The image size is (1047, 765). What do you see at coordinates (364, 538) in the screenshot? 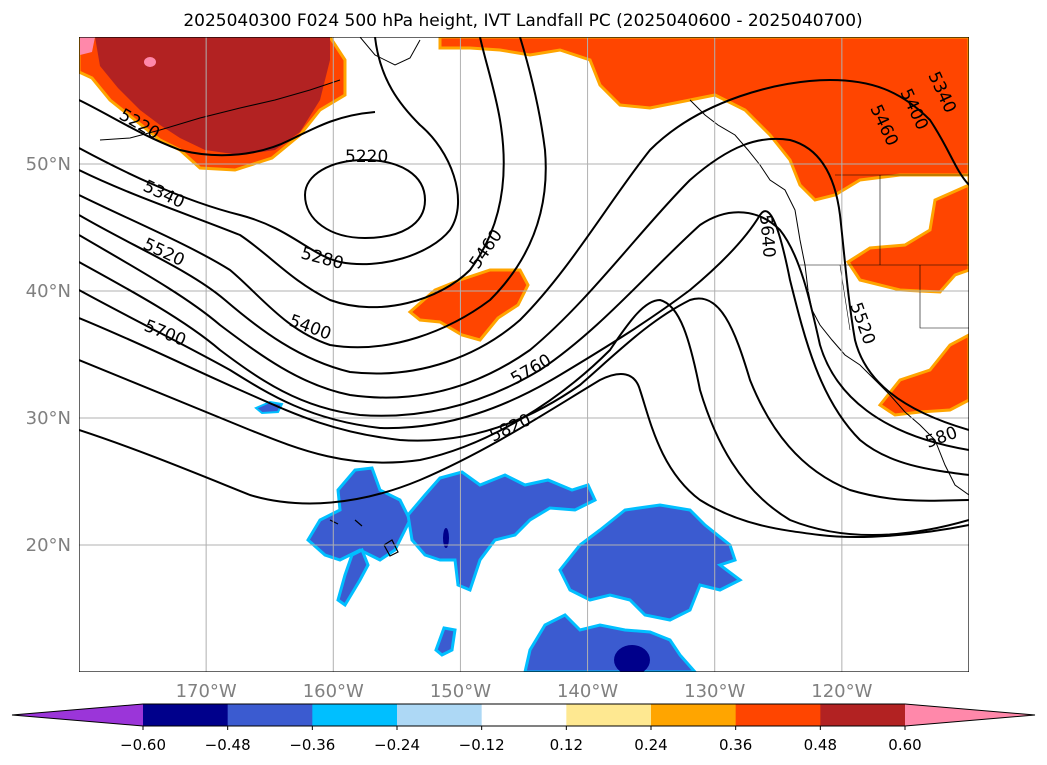
I see `hawaii-islands` at bounding box center [364, 538].